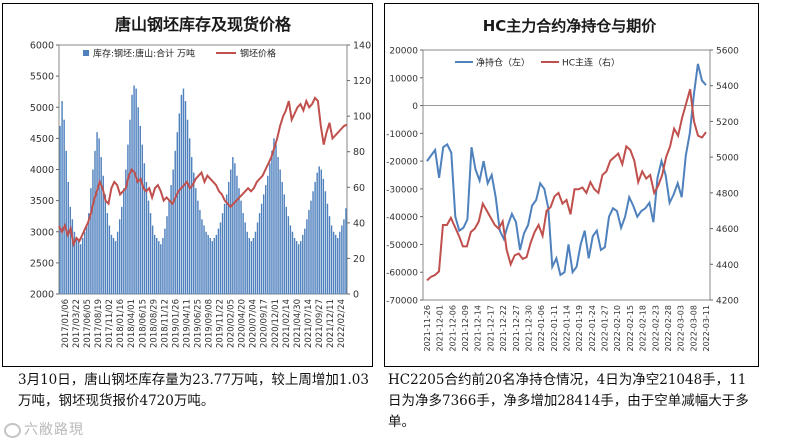  I want to click on x-tick-label: 2018/04/01, so click(132, 323).